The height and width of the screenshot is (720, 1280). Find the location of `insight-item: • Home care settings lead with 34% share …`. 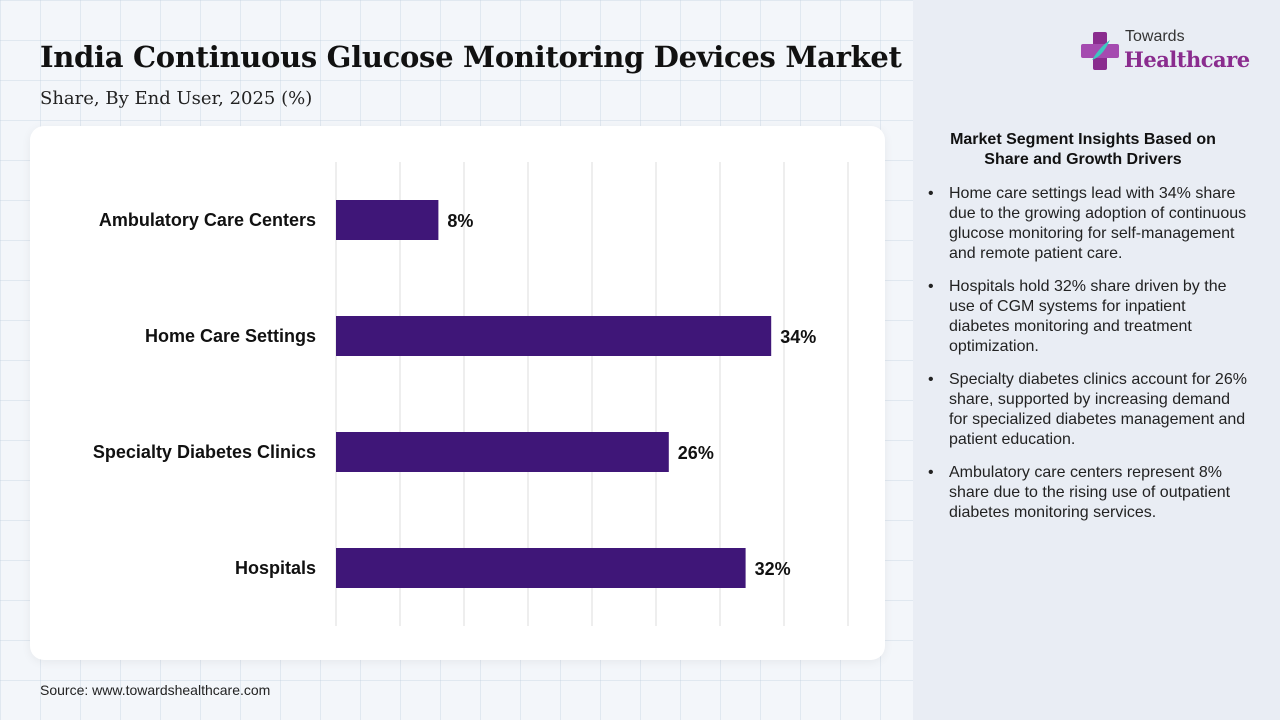

insight-item: • Home care settings lead with 34% share … is located at coordinates (1088, 224).